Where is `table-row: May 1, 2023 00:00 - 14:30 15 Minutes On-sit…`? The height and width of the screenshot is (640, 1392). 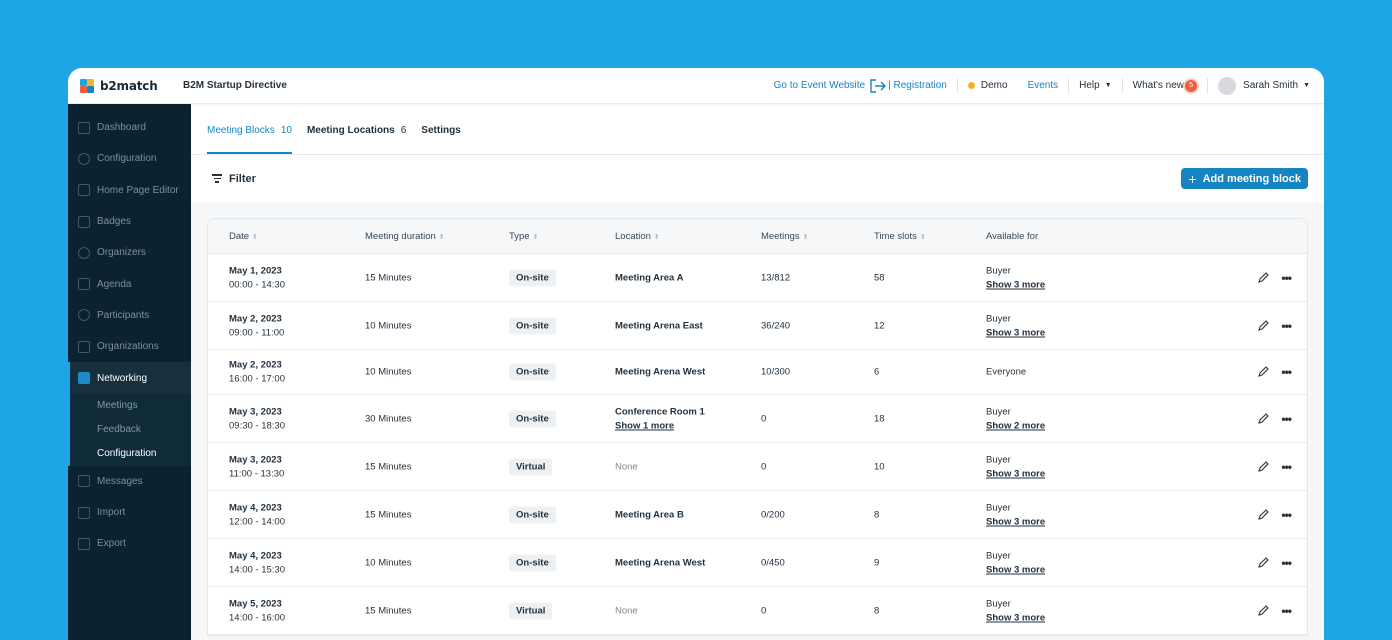 table-row: May 1, 2023 00:00 - 14:30 15 Minutes On-sit… is located at coordinates (757, 278).